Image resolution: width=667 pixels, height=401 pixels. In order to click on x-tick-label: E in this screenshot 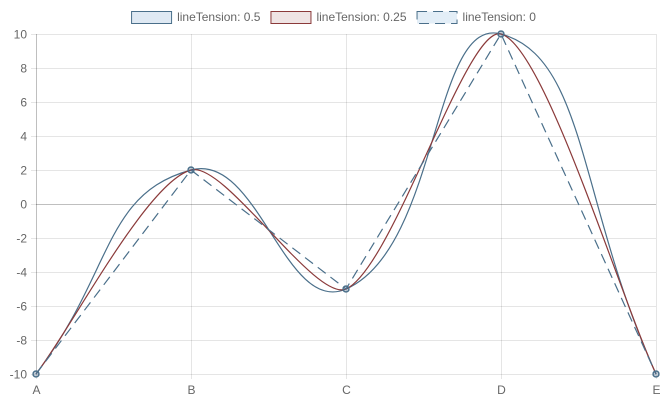, I will do `click(656, 390)`.